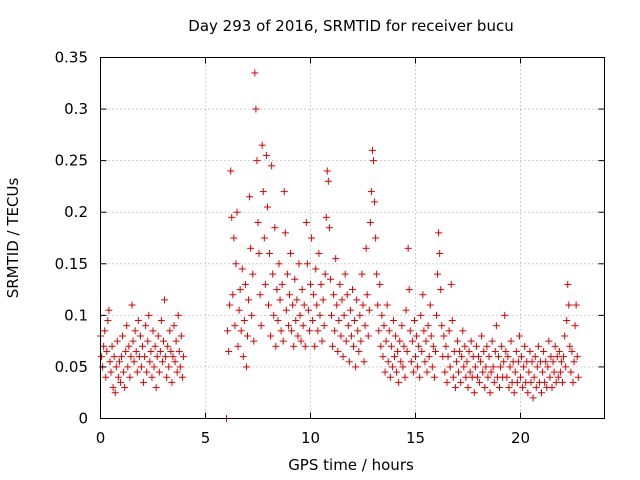 This screenshot has width=640, height=480. Describe the element at coordinates (206, 438) in the screenshot. I see `x-tick-label: 5` at that location.